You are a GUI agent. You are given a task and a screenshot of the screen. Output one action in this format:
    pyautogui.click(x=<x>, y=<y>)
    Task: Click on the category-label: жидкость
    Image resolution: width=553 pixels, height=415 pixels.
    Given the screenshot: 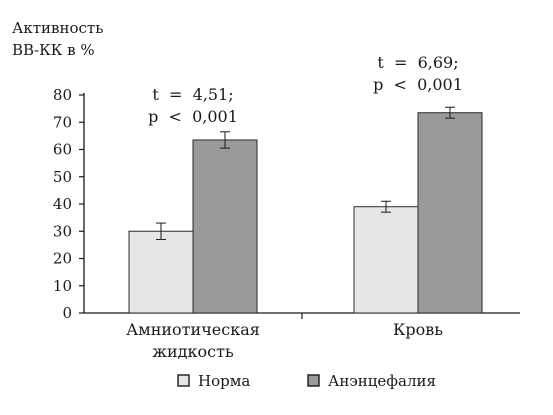 What is the action you would take?
    pyautogui.click(x=193, y=351)
    